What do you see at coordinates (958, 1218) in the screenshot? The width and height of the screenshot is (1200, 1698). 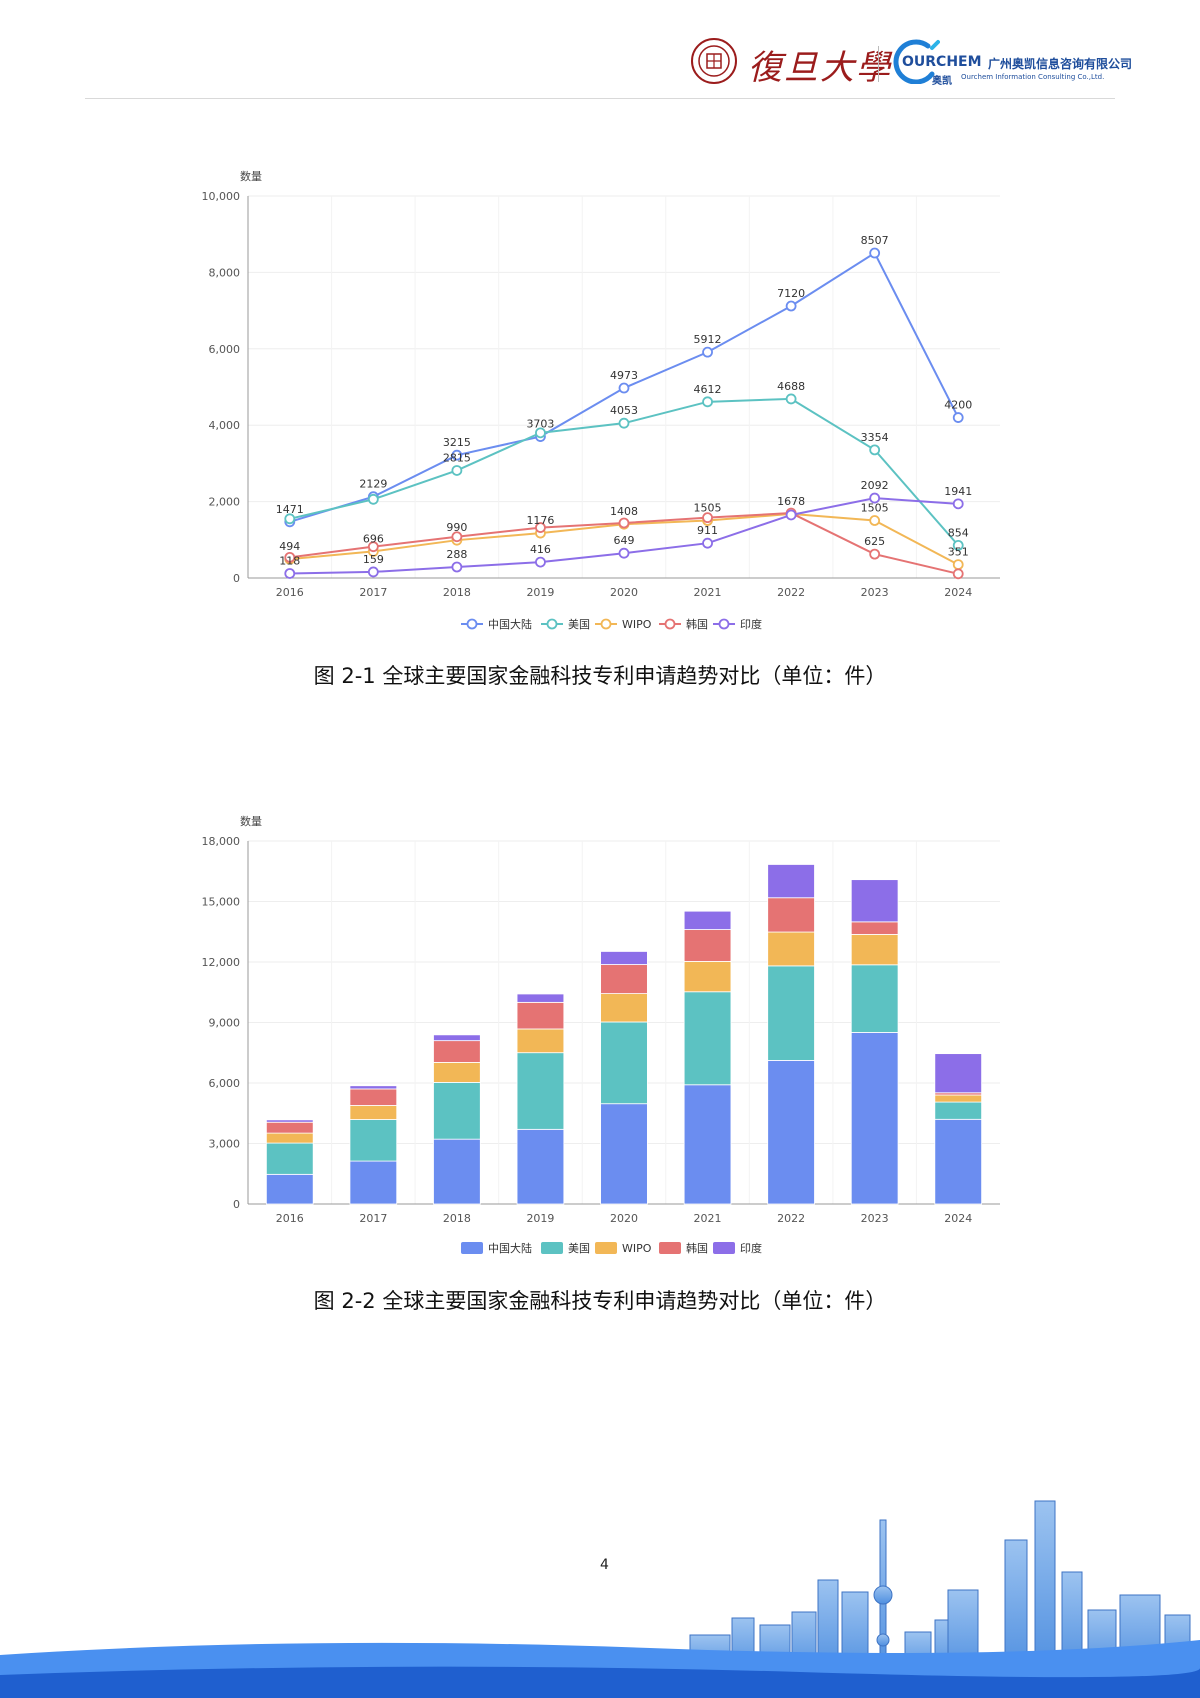 I see `x-tick-label: 2024` at bounding box center [958, 1218].